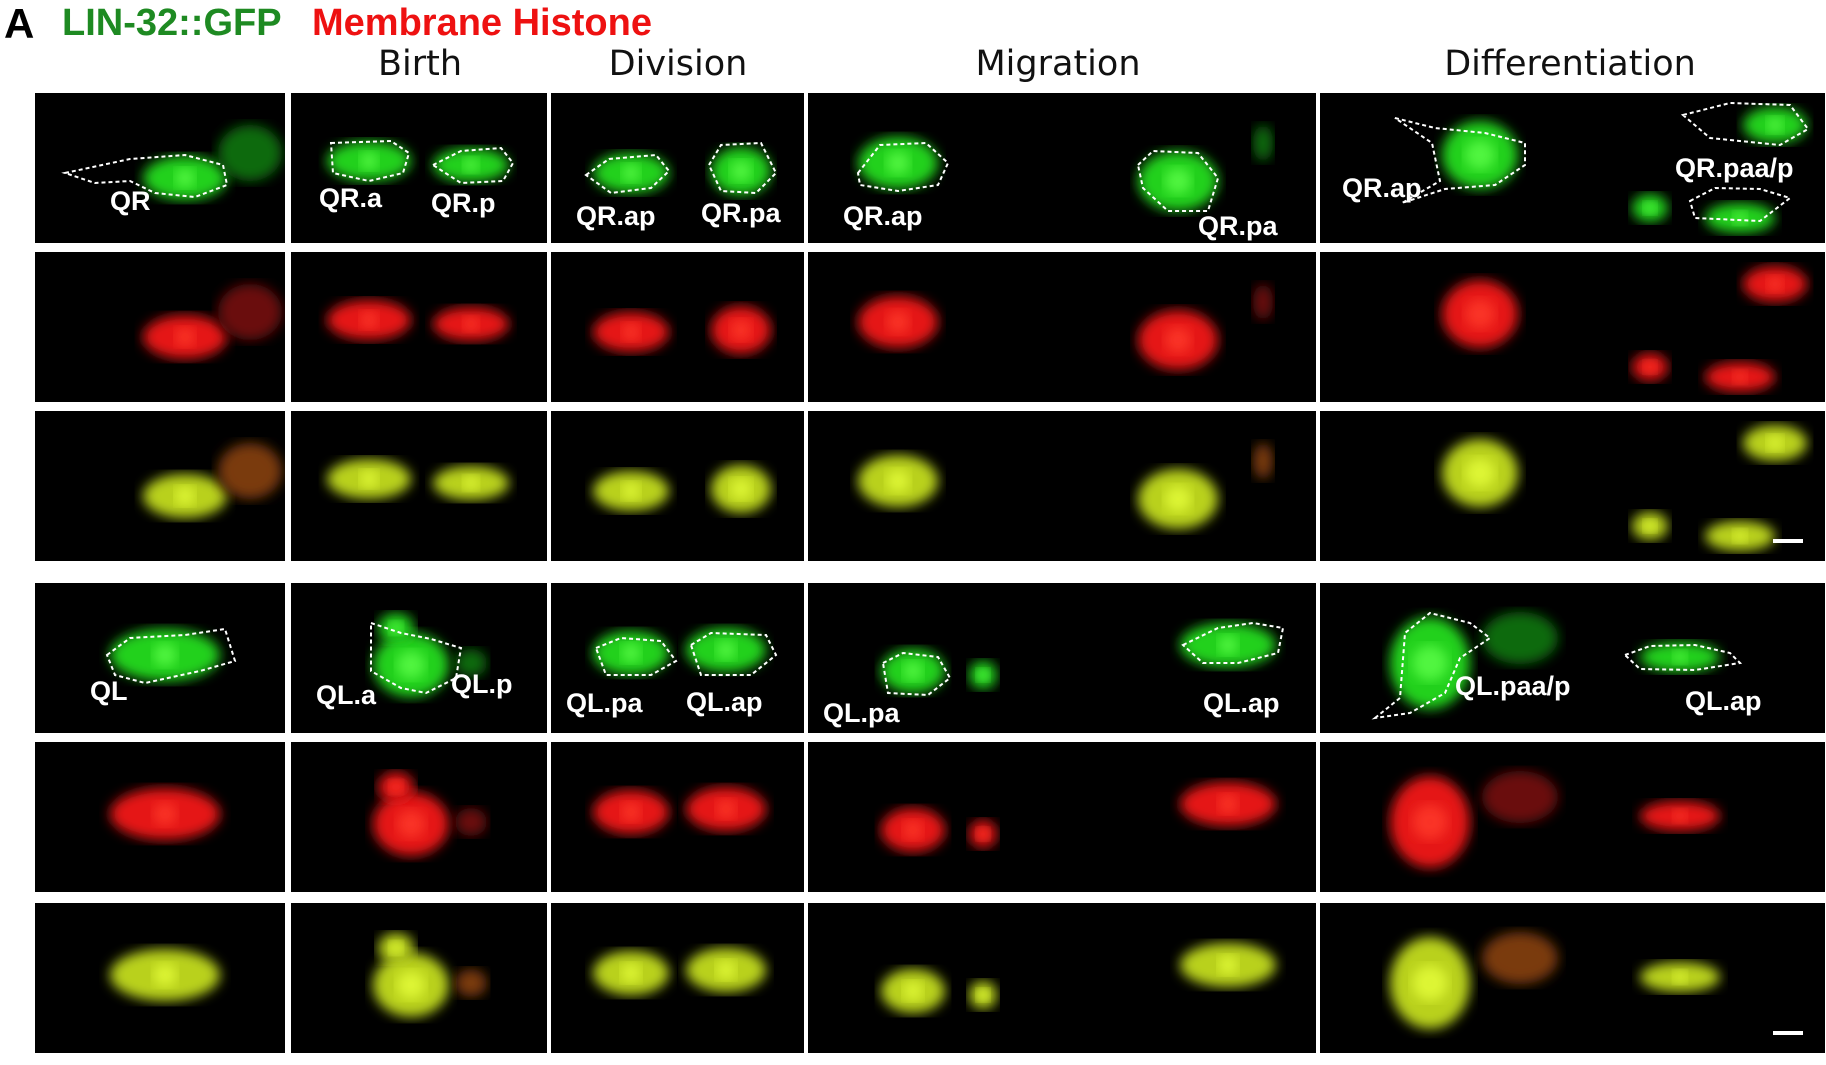  What do you see at coordinates (109, 691) in the screenshot?
I see `cell-label: QL` at bounding box center [109, 691].